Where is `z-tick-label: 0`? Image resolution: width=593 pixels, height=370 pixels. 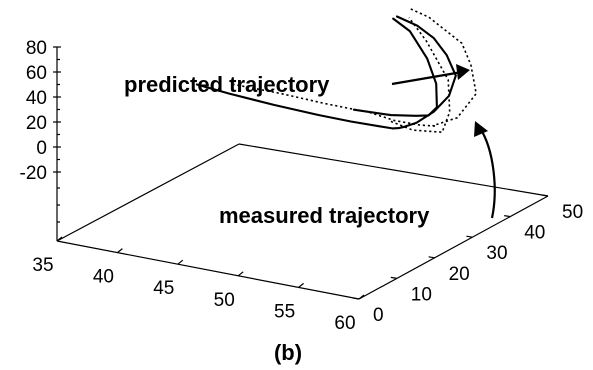
z-tick-label: 0 is located at coordinates (41, 148).